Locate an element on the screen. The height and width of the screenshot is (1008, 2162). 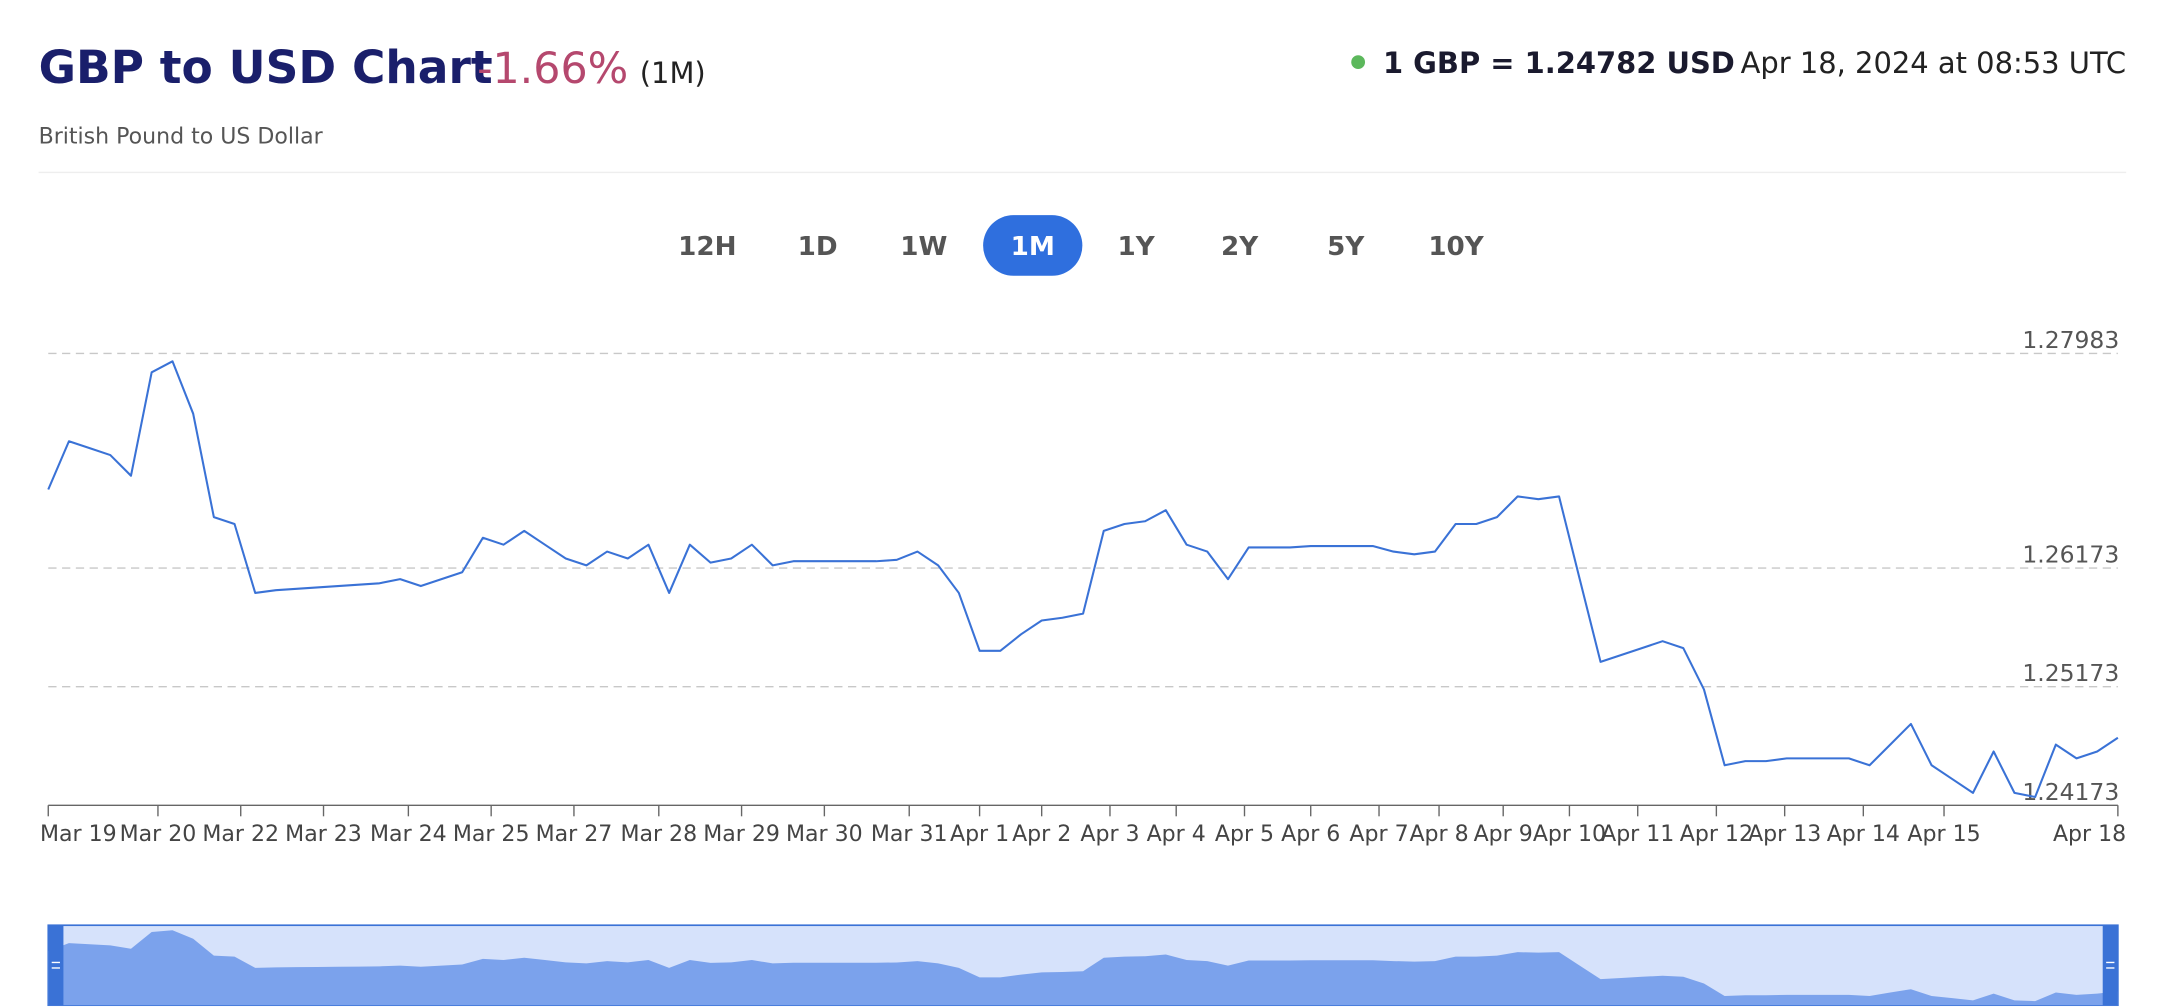
range-label: 10Y is located at coordinates (1456, 247).